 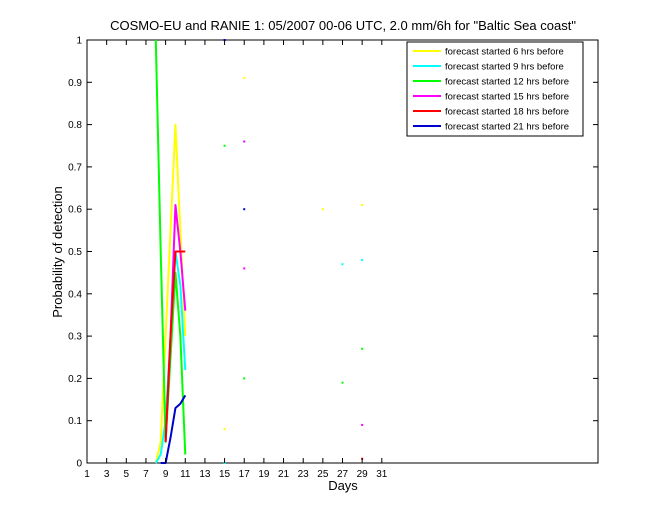 I want to click on y-tick-label: 0.8, so click(x=75, y=125).